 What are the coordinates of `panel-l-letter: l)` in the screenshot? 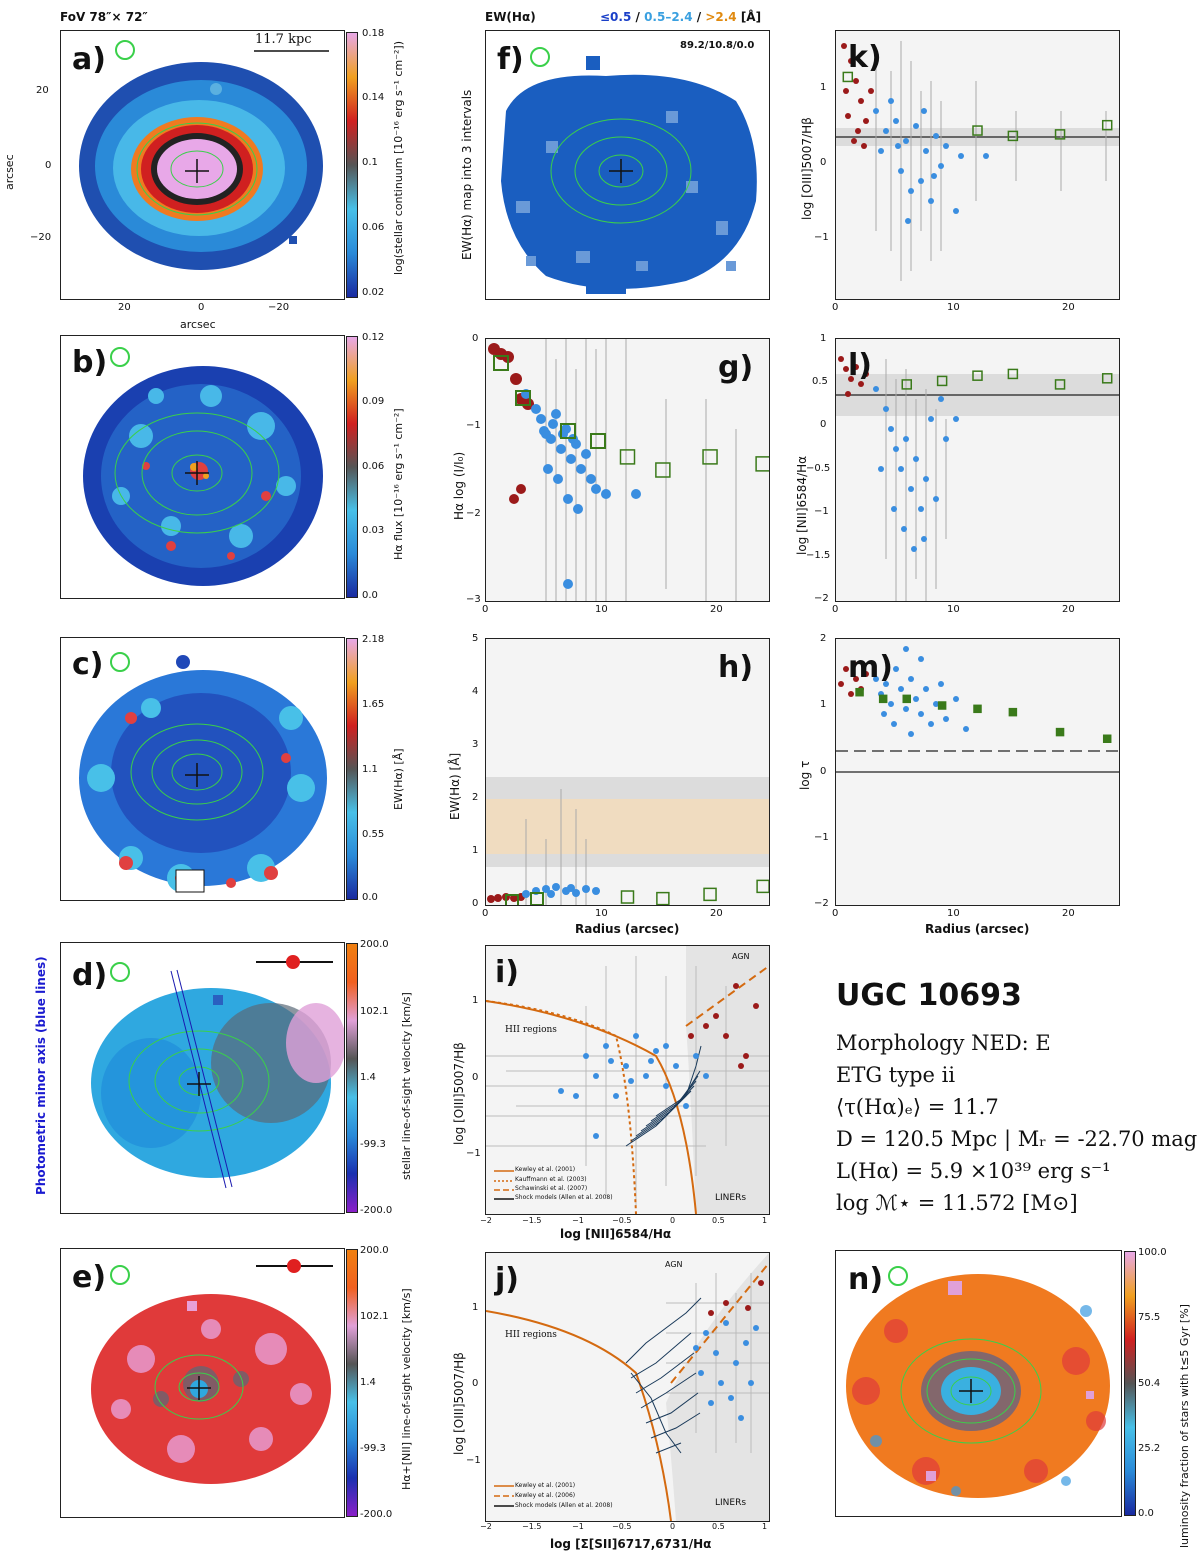 It's located at (860, 365).